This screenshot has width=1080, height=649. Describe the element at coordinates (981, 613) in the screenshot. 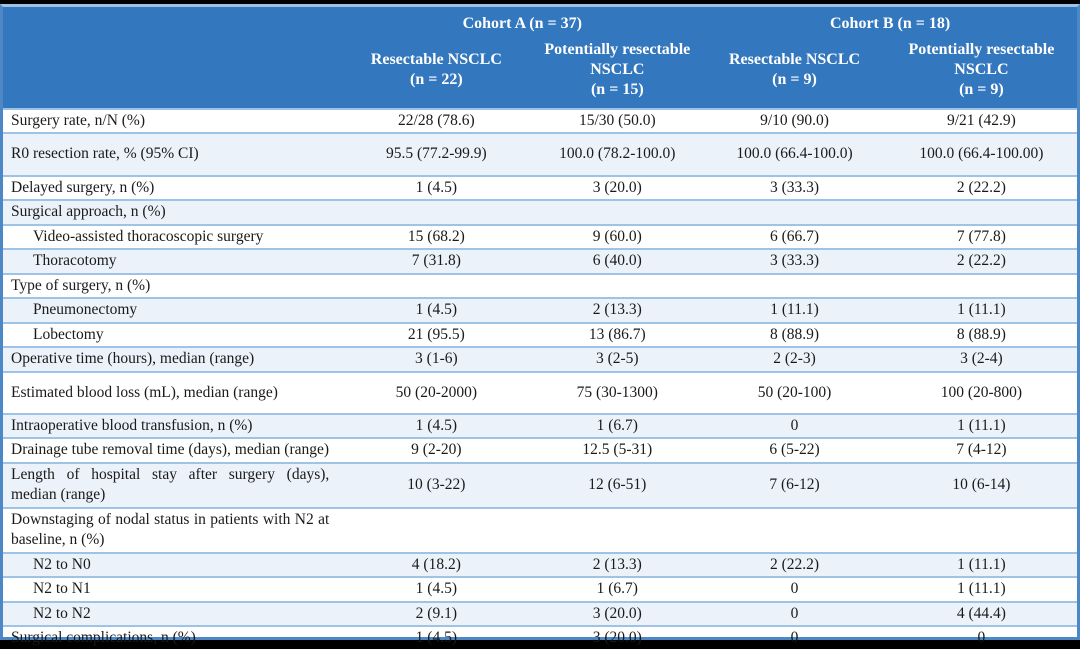

I see `value-cell: 4 (44.4)` at that location.